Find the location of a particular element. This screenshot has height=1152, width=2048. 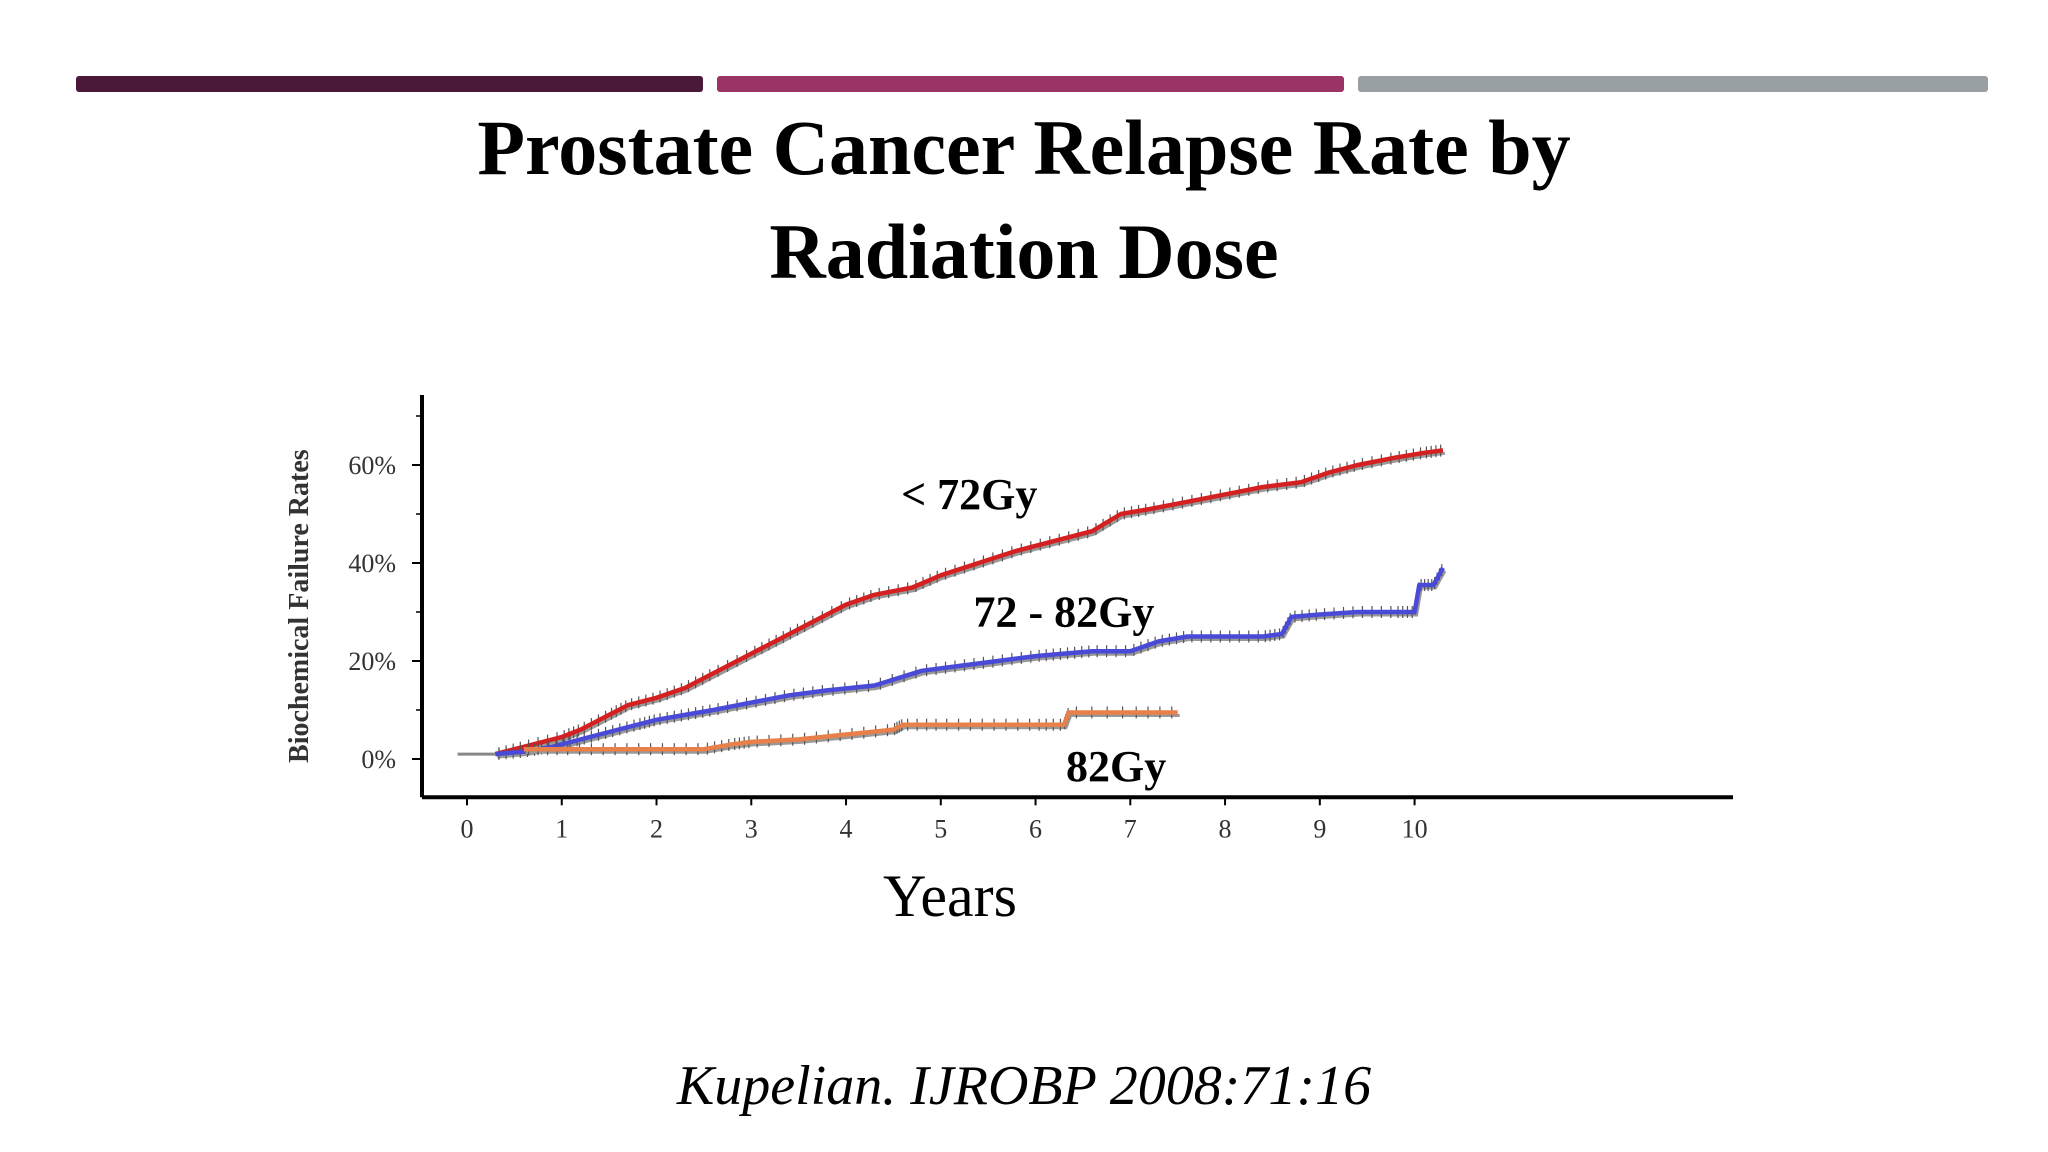

x-tick-label: 5 is located at coordinates (940, 828).